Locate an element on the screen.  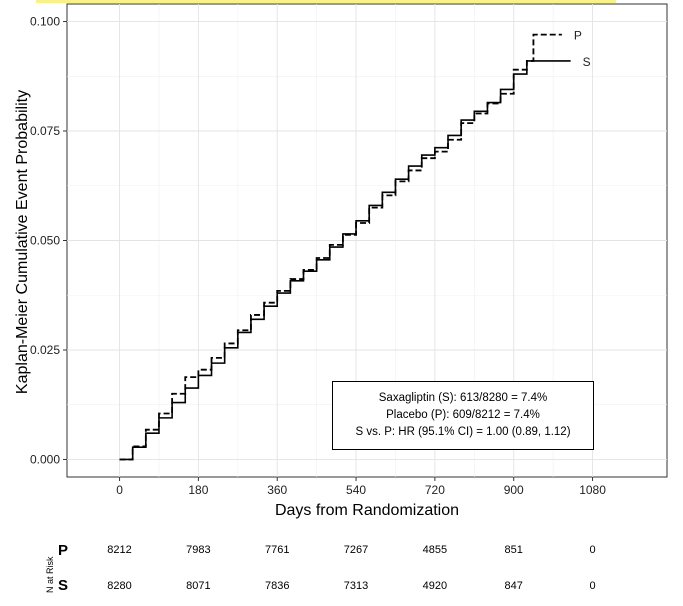
y-tick-label: 0.025 is located at coordinates (45, 350).